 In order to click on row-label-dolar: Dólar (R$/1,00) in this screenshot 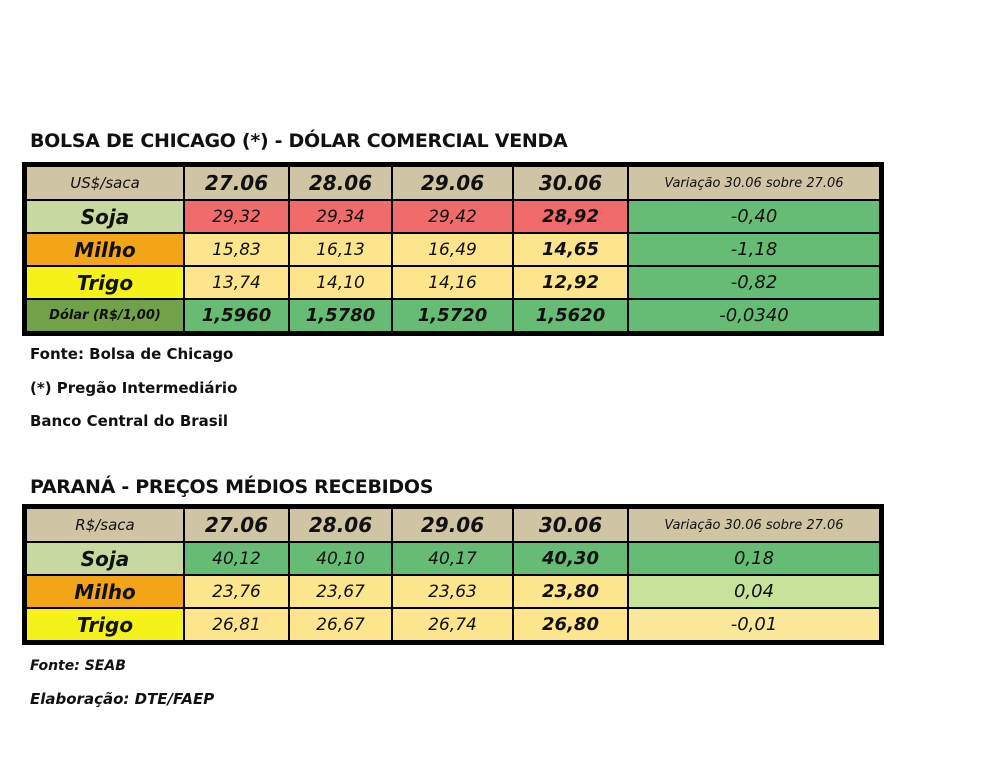, I will do `click(105, 315)`.